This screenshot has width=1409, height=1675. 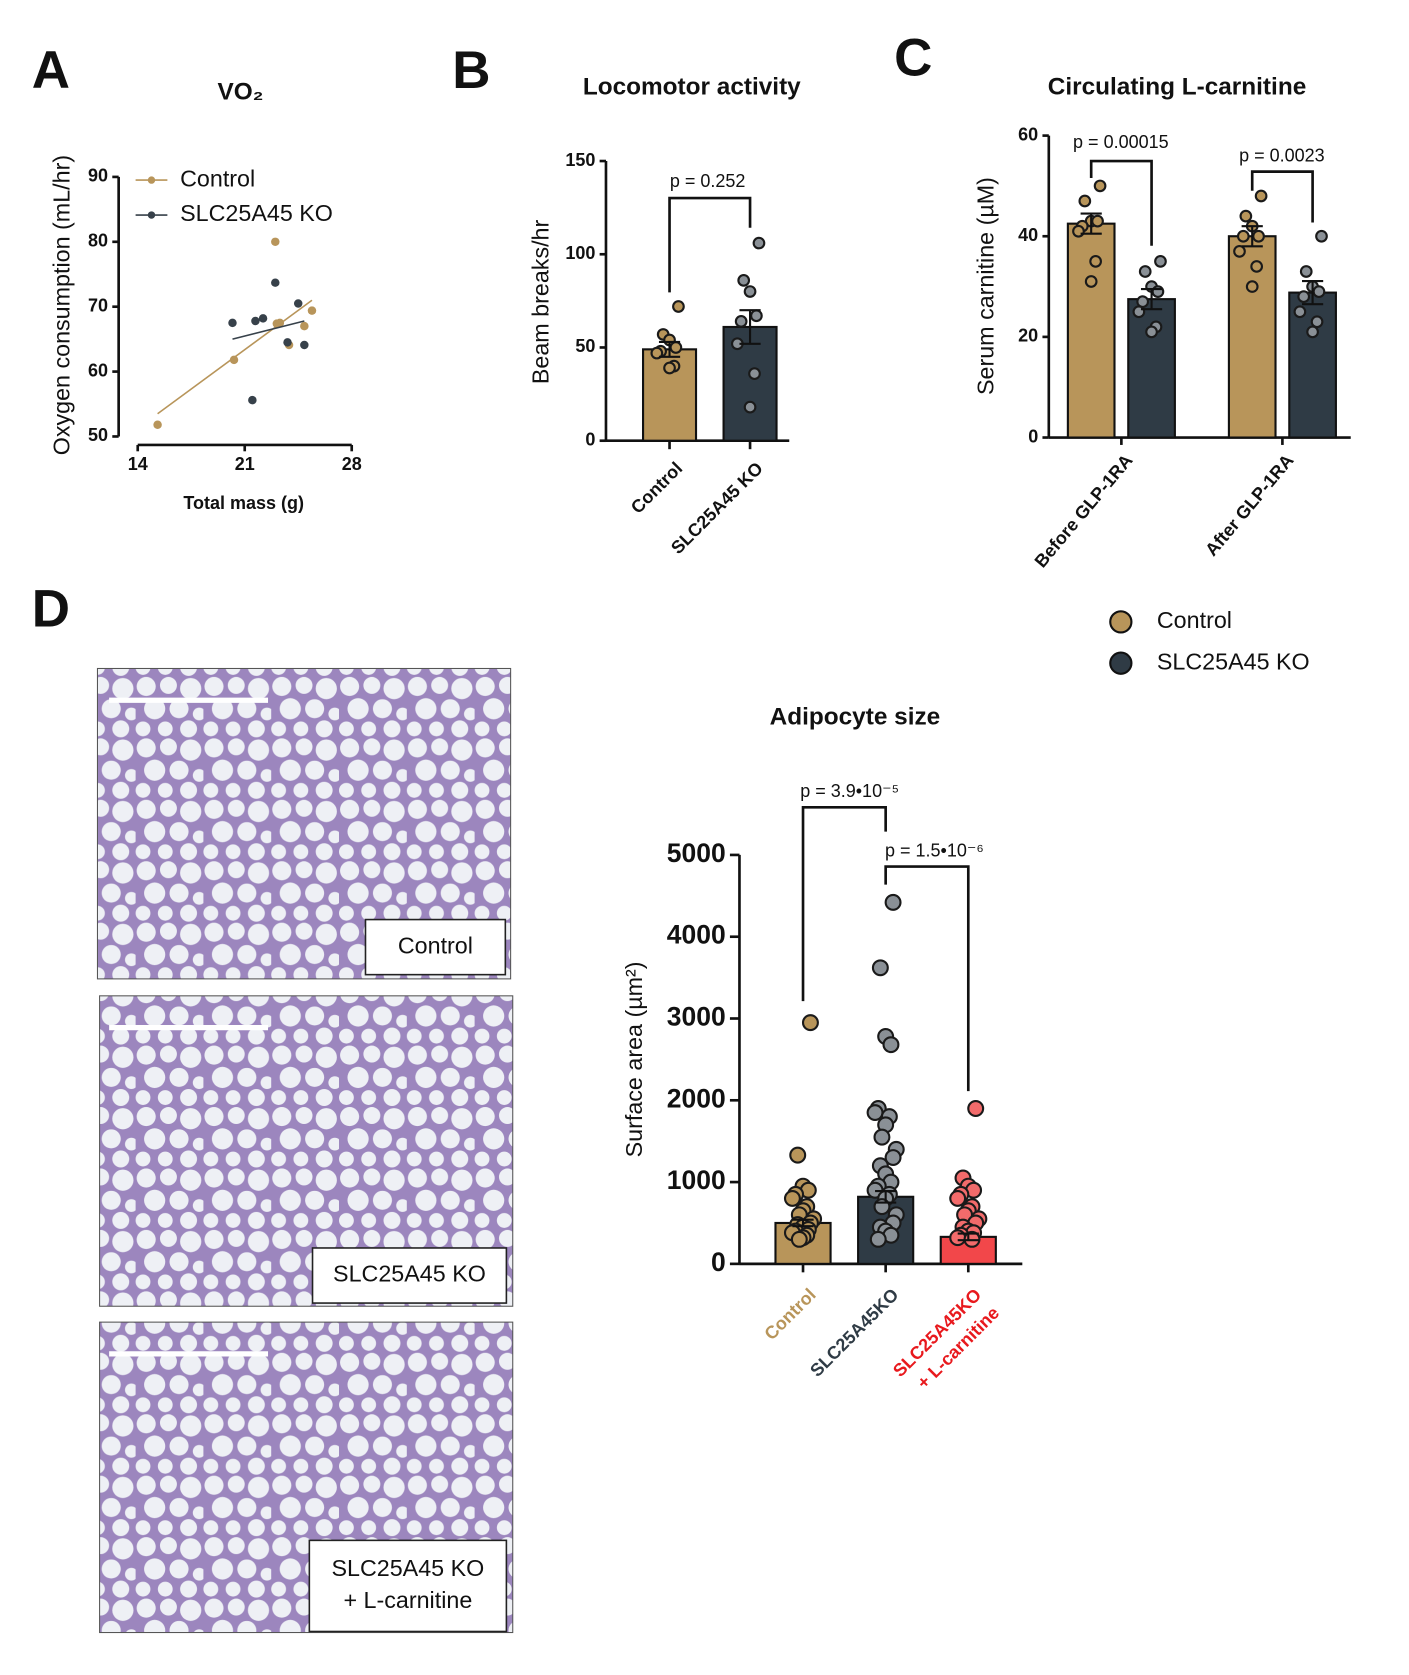 I want to click on x-tick-label: Before GLP-1RA, so click(x=1084, y=510).